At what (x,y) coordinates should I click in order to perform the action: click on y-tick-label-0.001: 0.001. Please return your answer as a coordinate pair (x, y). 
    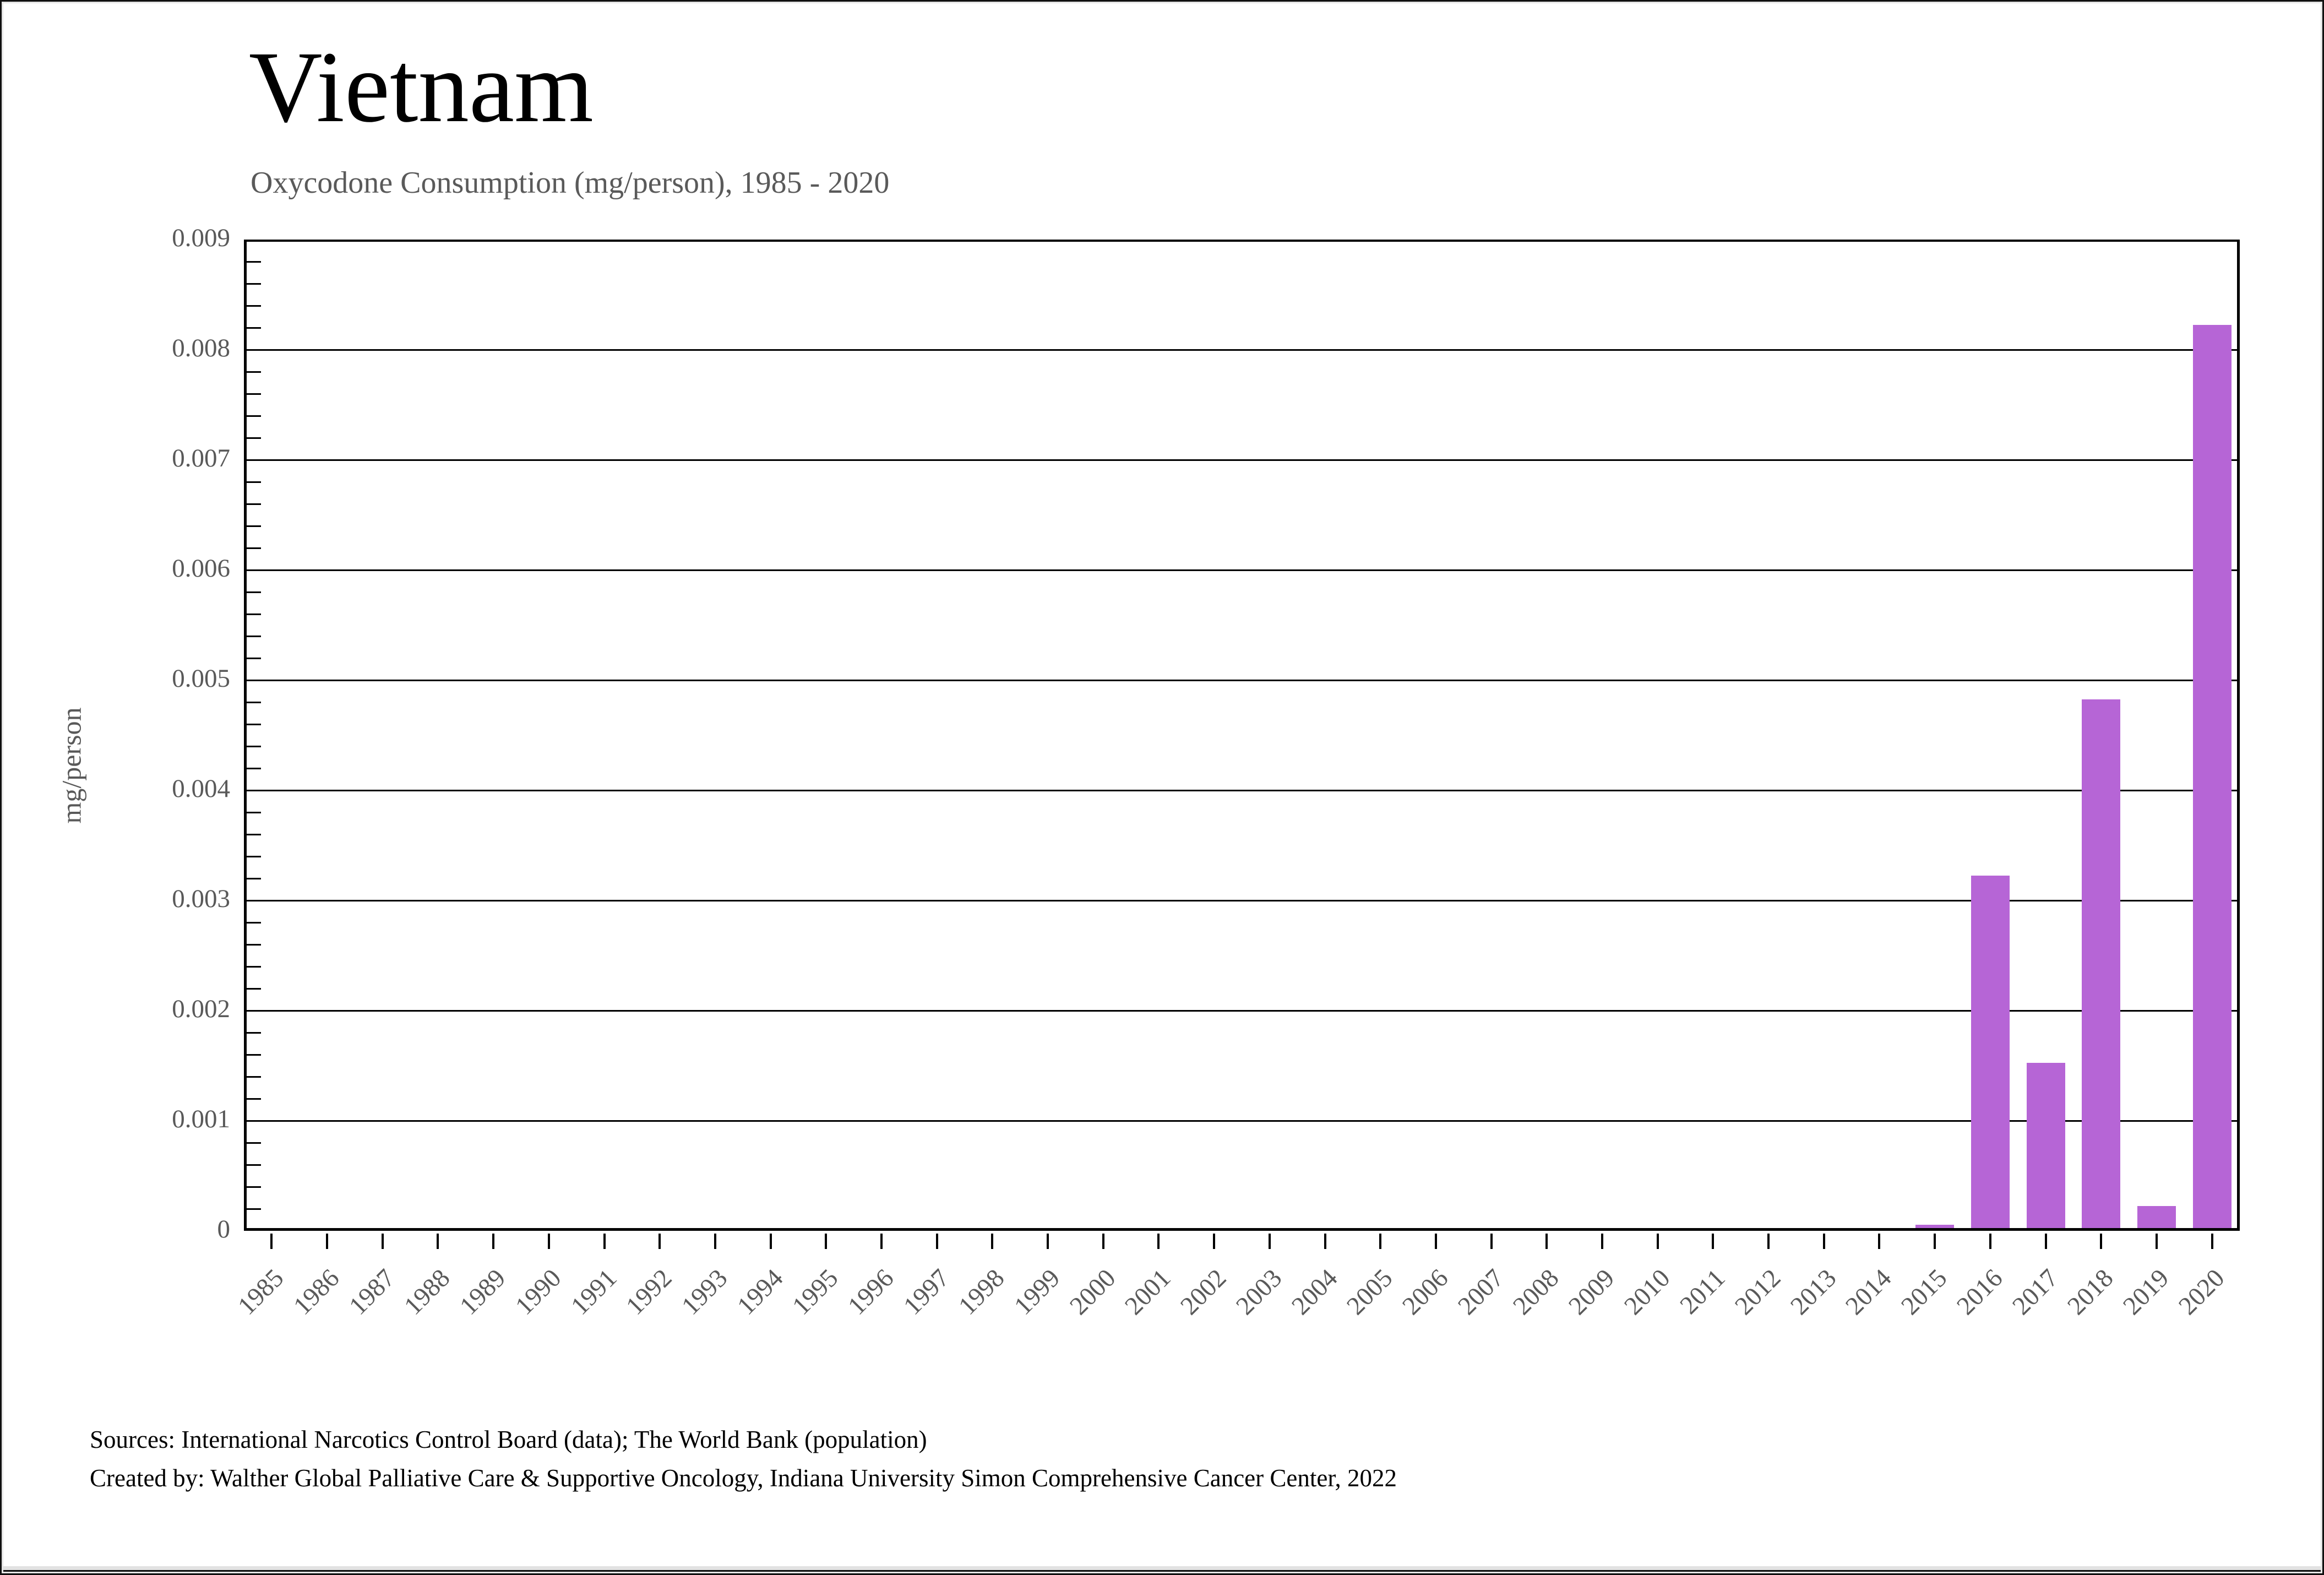
    Looking at the image, I should click on (201, 1119).